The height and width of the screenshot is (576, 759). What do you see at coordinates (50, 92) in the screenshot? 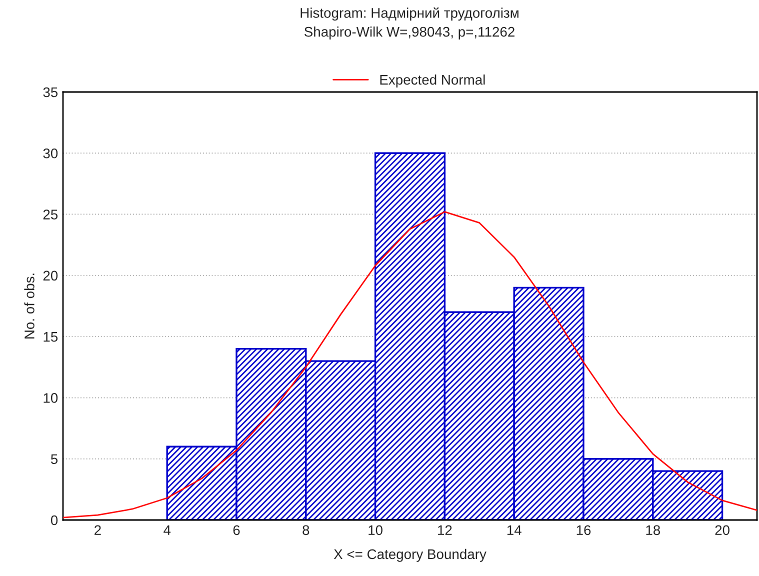
I see `y-tick-label: 35` at bounding box center [50, 92].